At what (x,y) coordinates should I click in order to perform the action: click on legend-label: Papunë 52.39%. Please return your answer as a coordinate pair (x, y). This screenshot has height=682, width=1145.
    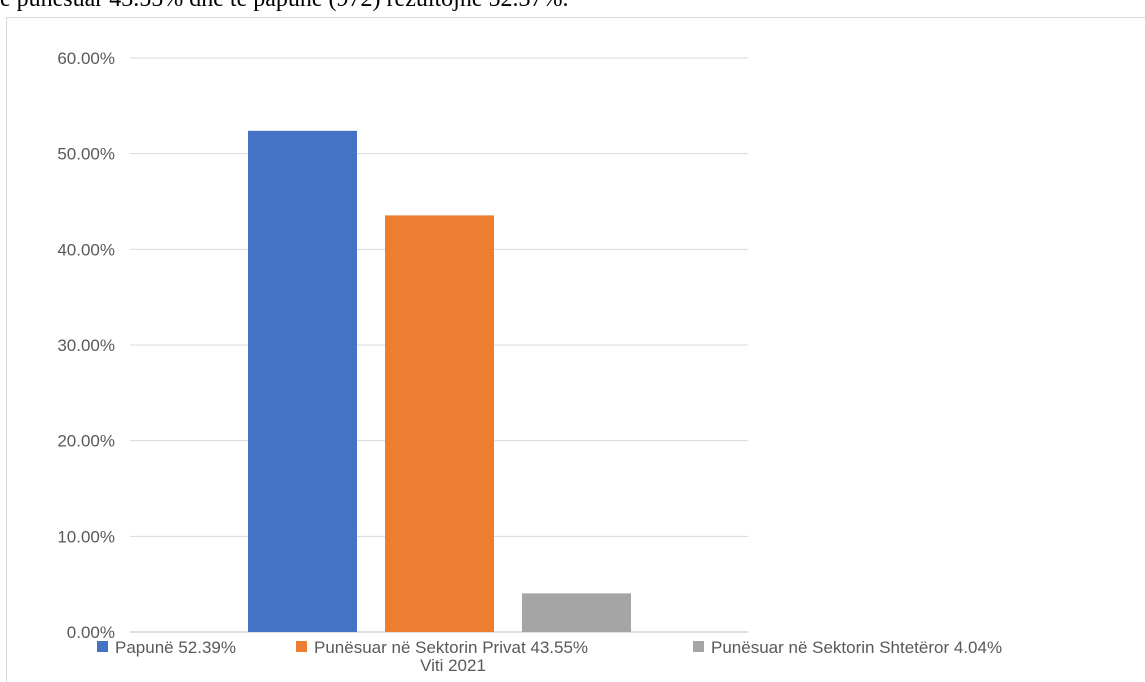
    Looking at the image, I should click on (175, 647).